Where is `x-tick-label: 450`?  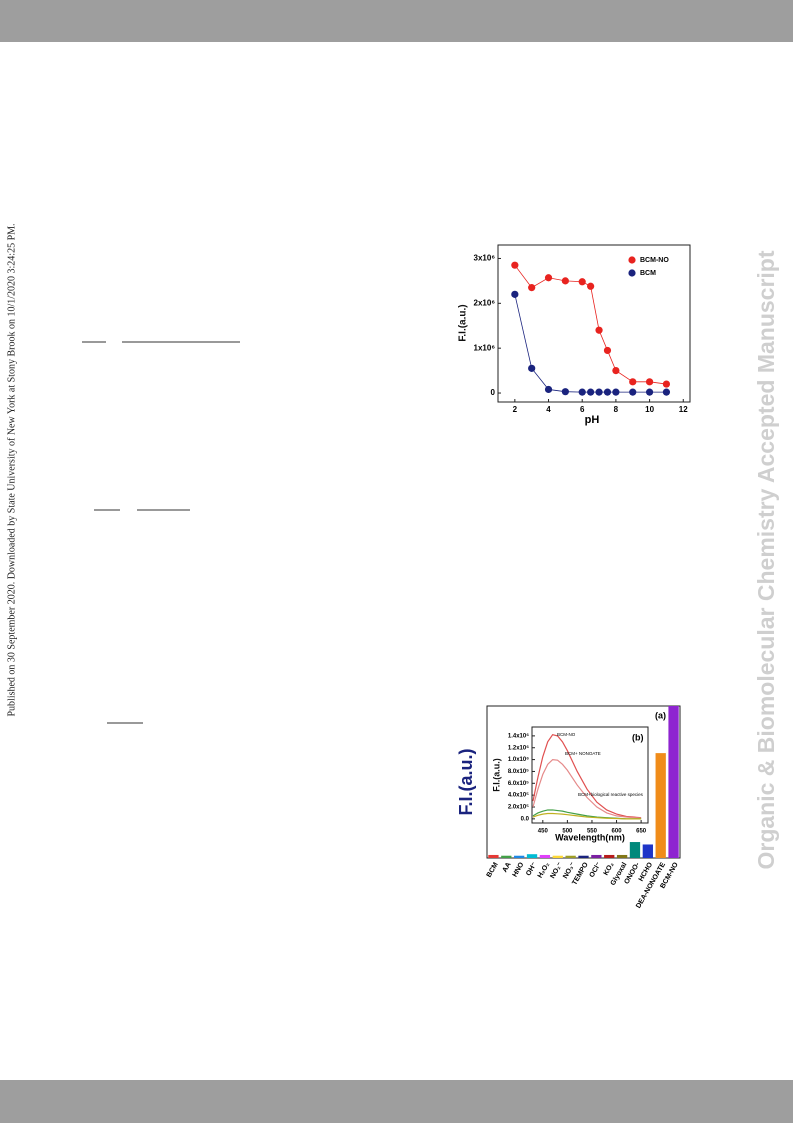
x-tick-label: 450 is located at coordinates (543, 832).